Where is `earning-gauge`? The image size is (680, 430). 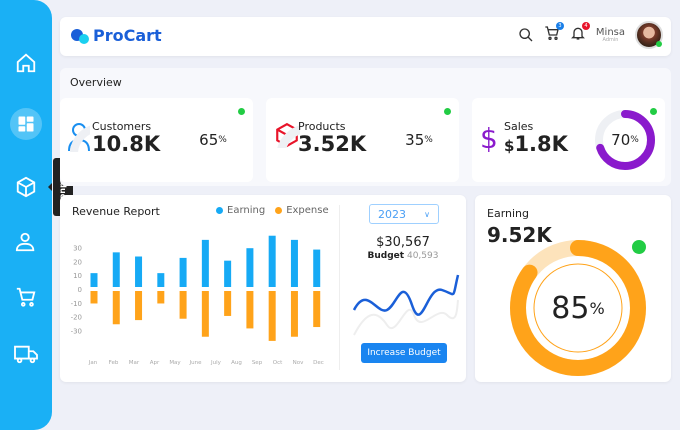
earning-gauge is located at coordinates (578, 308).